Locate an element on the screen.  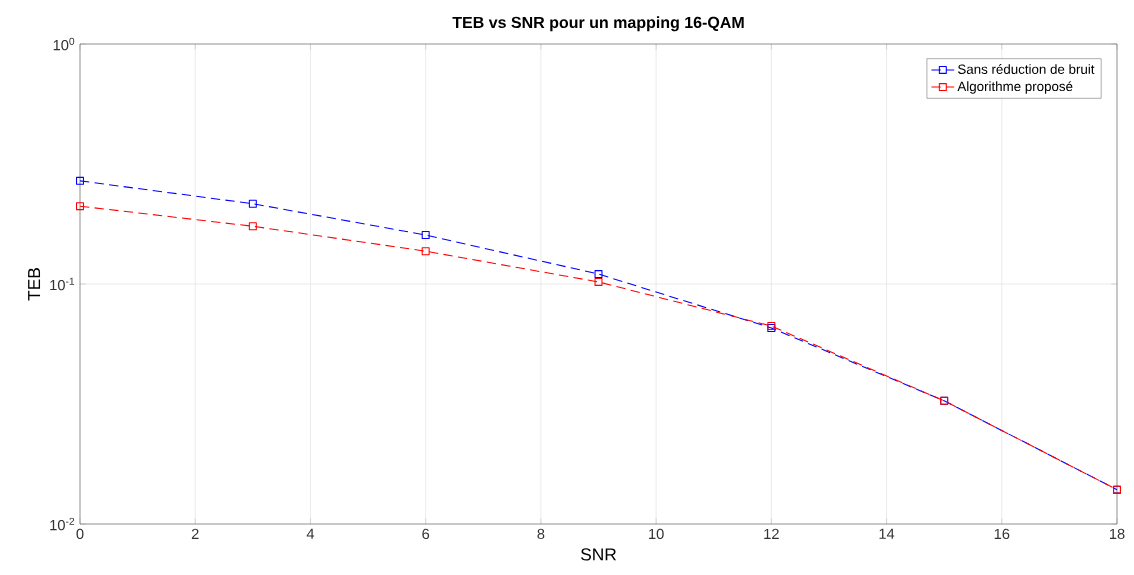
x-tick-label: 0 is located at coordinates (80, 534).